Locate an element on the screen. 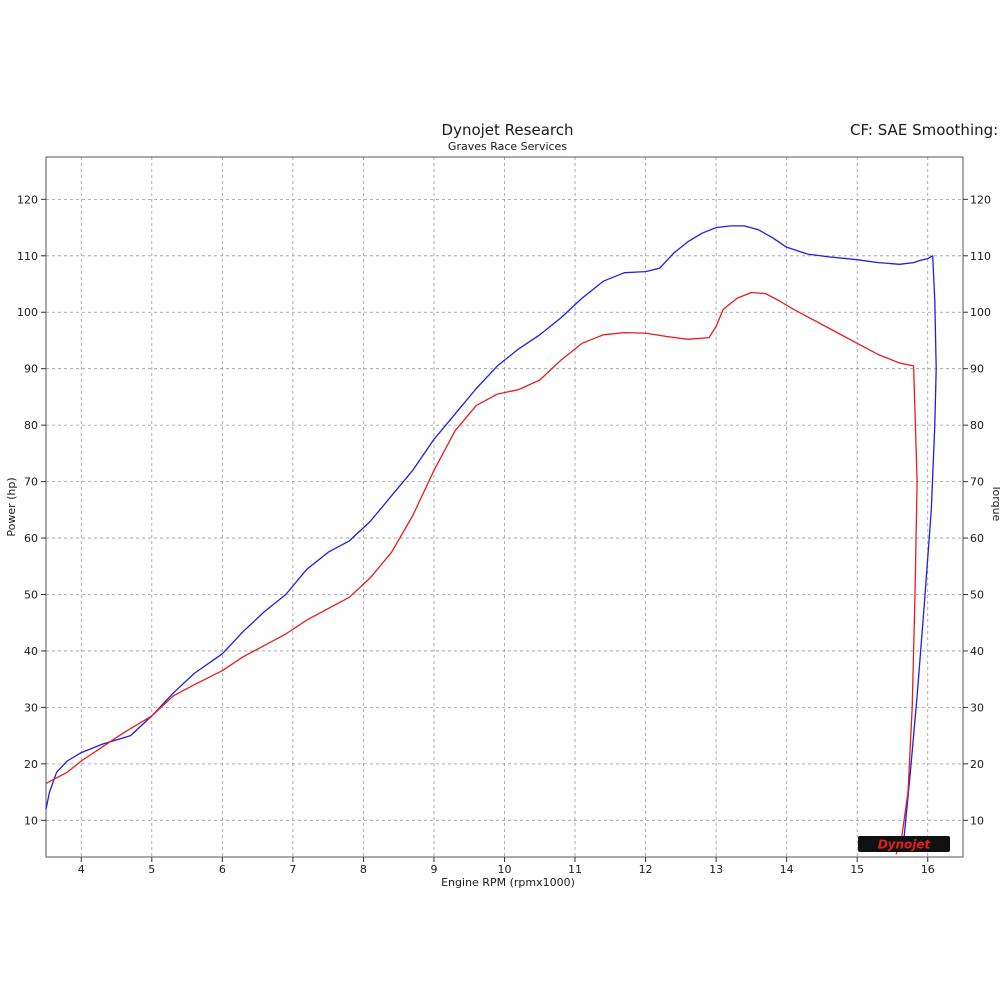 This screenshot has height=1000, width=1000. x-ticks: 4 5 6 7 8 9 10 11 12 13 14 15 16 is located at coordinates (506, 866).